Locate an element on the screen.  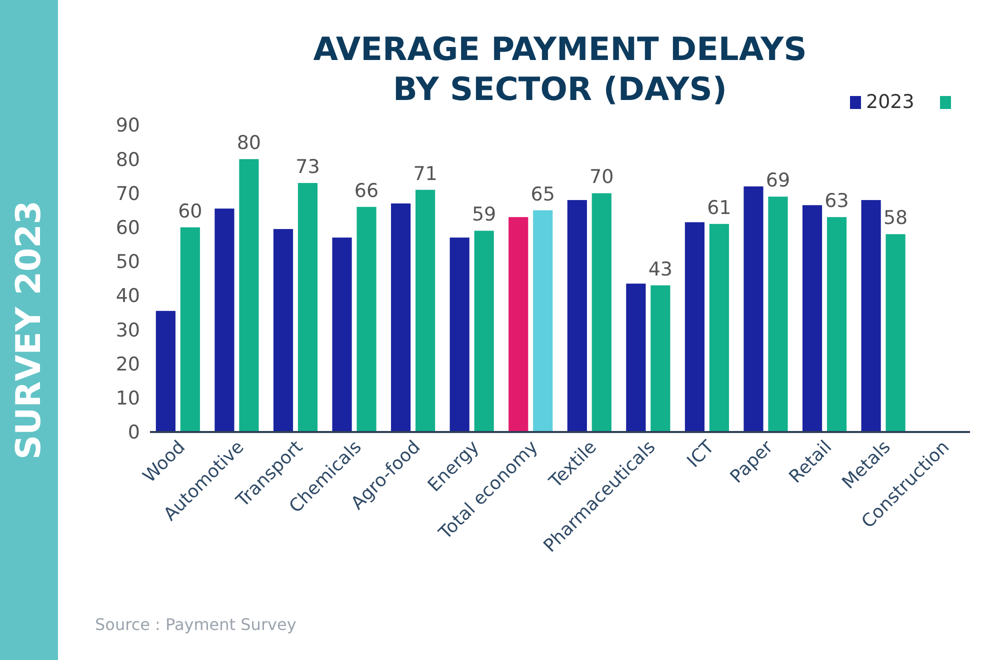
data-label: 60 is located at coordinates (190, 211).